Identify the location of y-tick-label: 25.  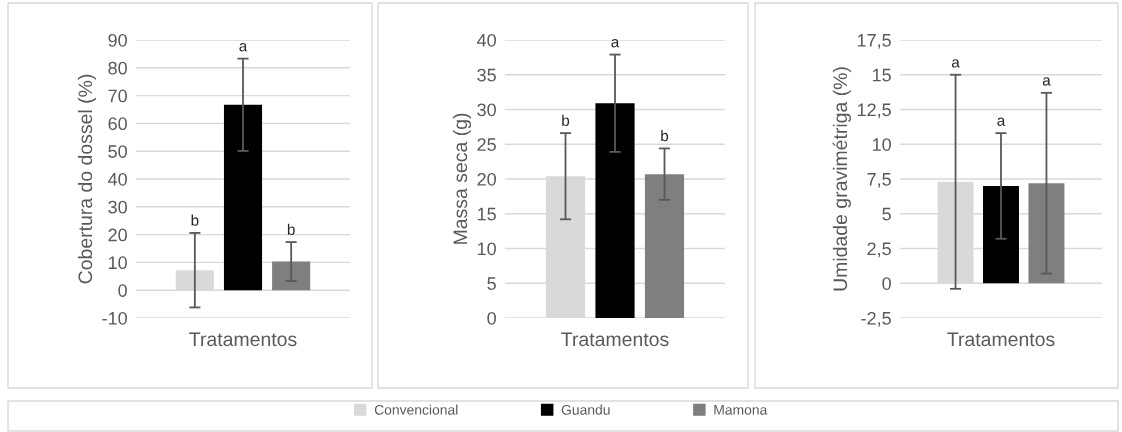
(486, 144).